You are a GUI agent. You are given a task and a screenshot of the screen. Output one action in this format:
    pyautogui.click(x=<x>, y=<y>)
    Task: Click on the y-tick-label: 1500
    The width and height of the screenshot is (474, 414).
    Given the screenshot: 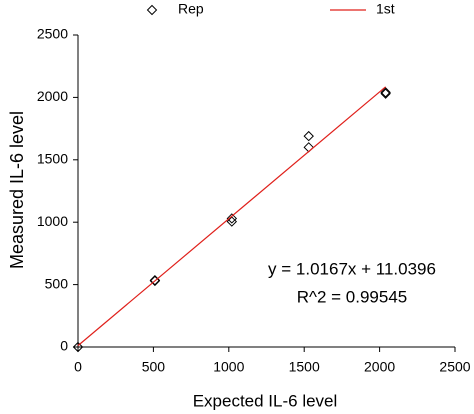 What is the action you would take?
    pyautogui.click(x=52, y=159)
    